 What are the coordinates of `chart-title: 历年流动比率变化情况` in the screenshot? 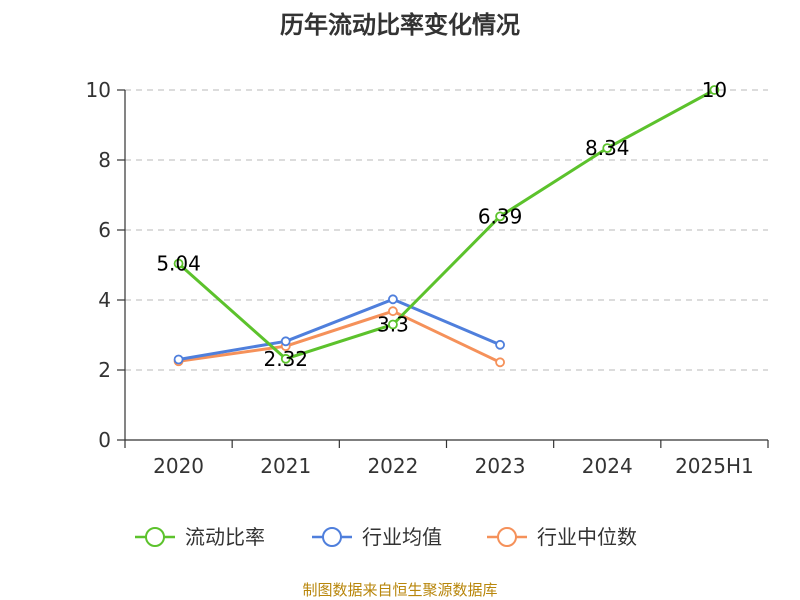 It's located at (400, 25).